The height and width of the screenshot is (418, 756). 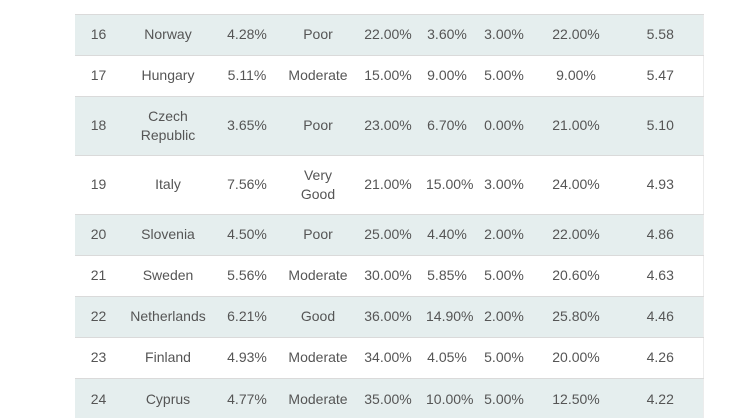 What do you see at coordinates (98, 357) in the screenshot?
I see `table-cell: 23` at bounding box center [98, 357].